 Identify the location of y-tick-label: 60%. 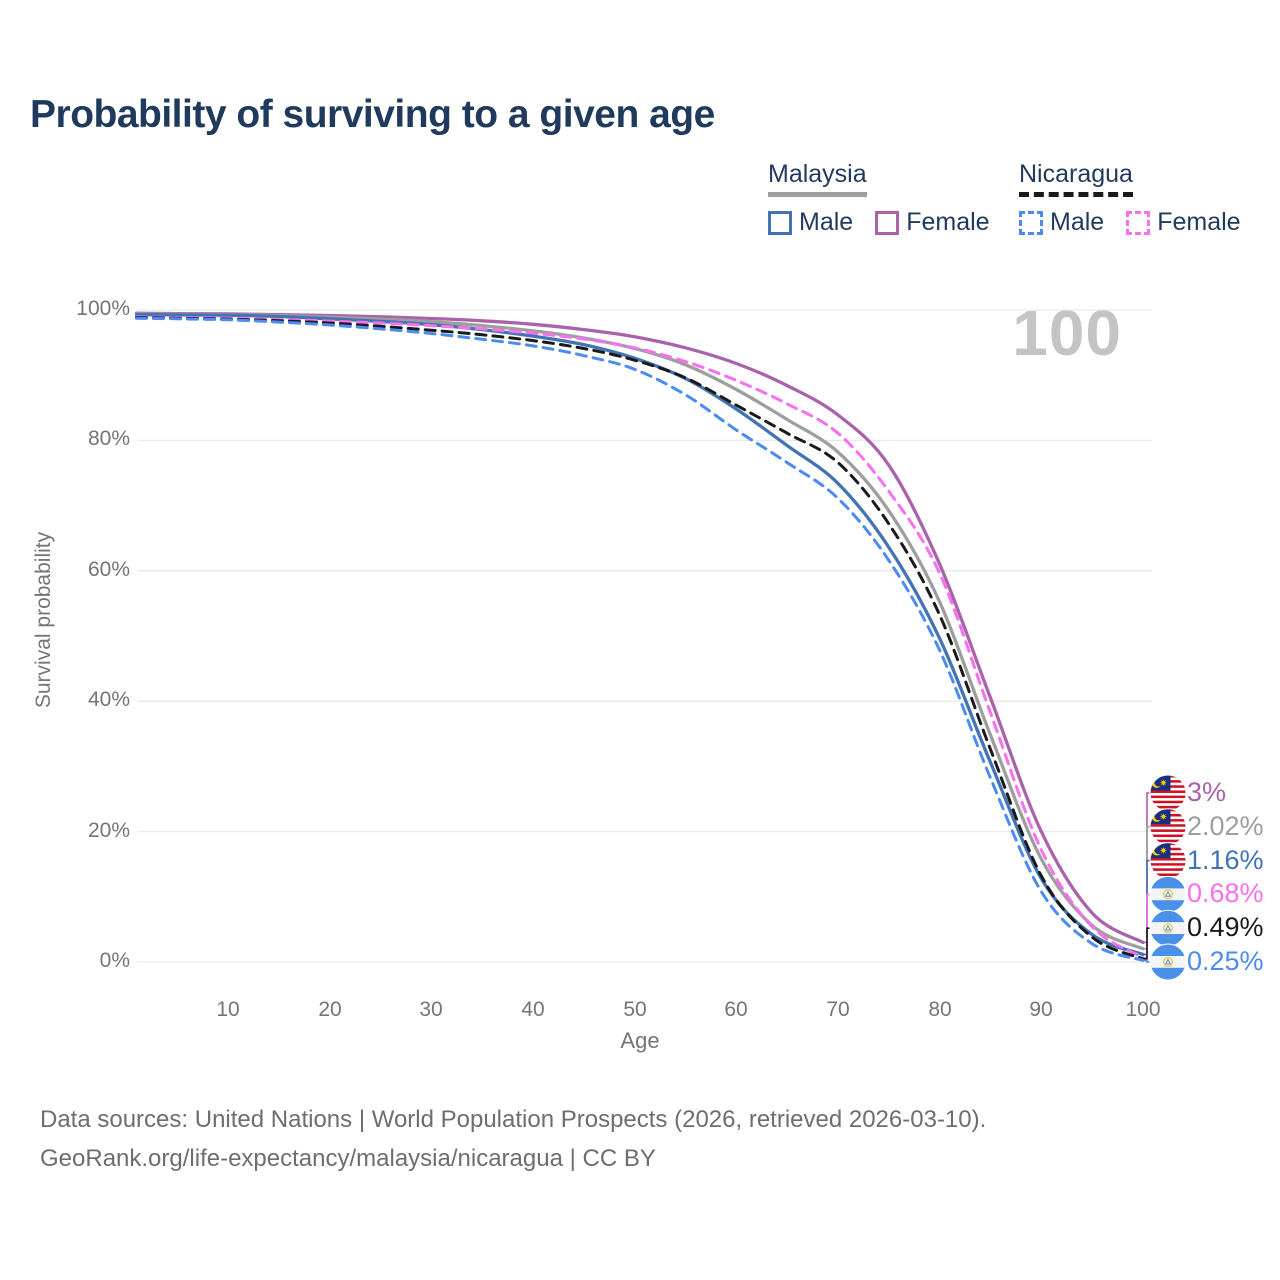
(108, 569).